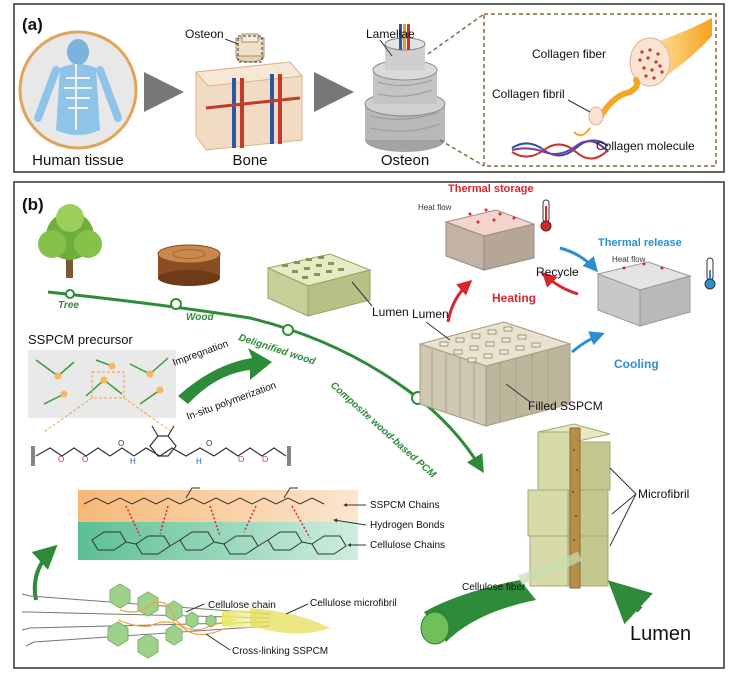 The image size is (738, 674). Describe the element at coordinates (459, 301) in the screenshot. I see `heating-arrow` at that location.